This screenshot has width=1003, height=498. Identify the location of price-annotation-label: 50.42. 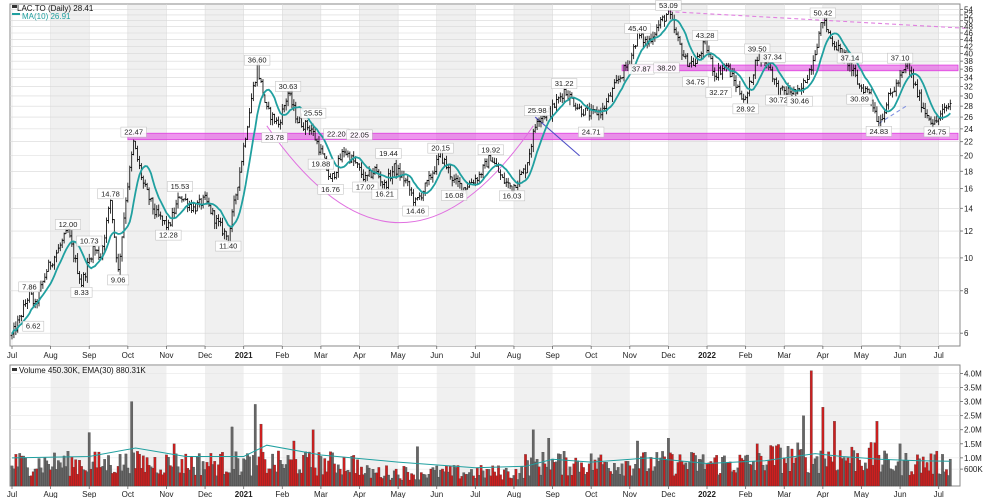
(822, 12).